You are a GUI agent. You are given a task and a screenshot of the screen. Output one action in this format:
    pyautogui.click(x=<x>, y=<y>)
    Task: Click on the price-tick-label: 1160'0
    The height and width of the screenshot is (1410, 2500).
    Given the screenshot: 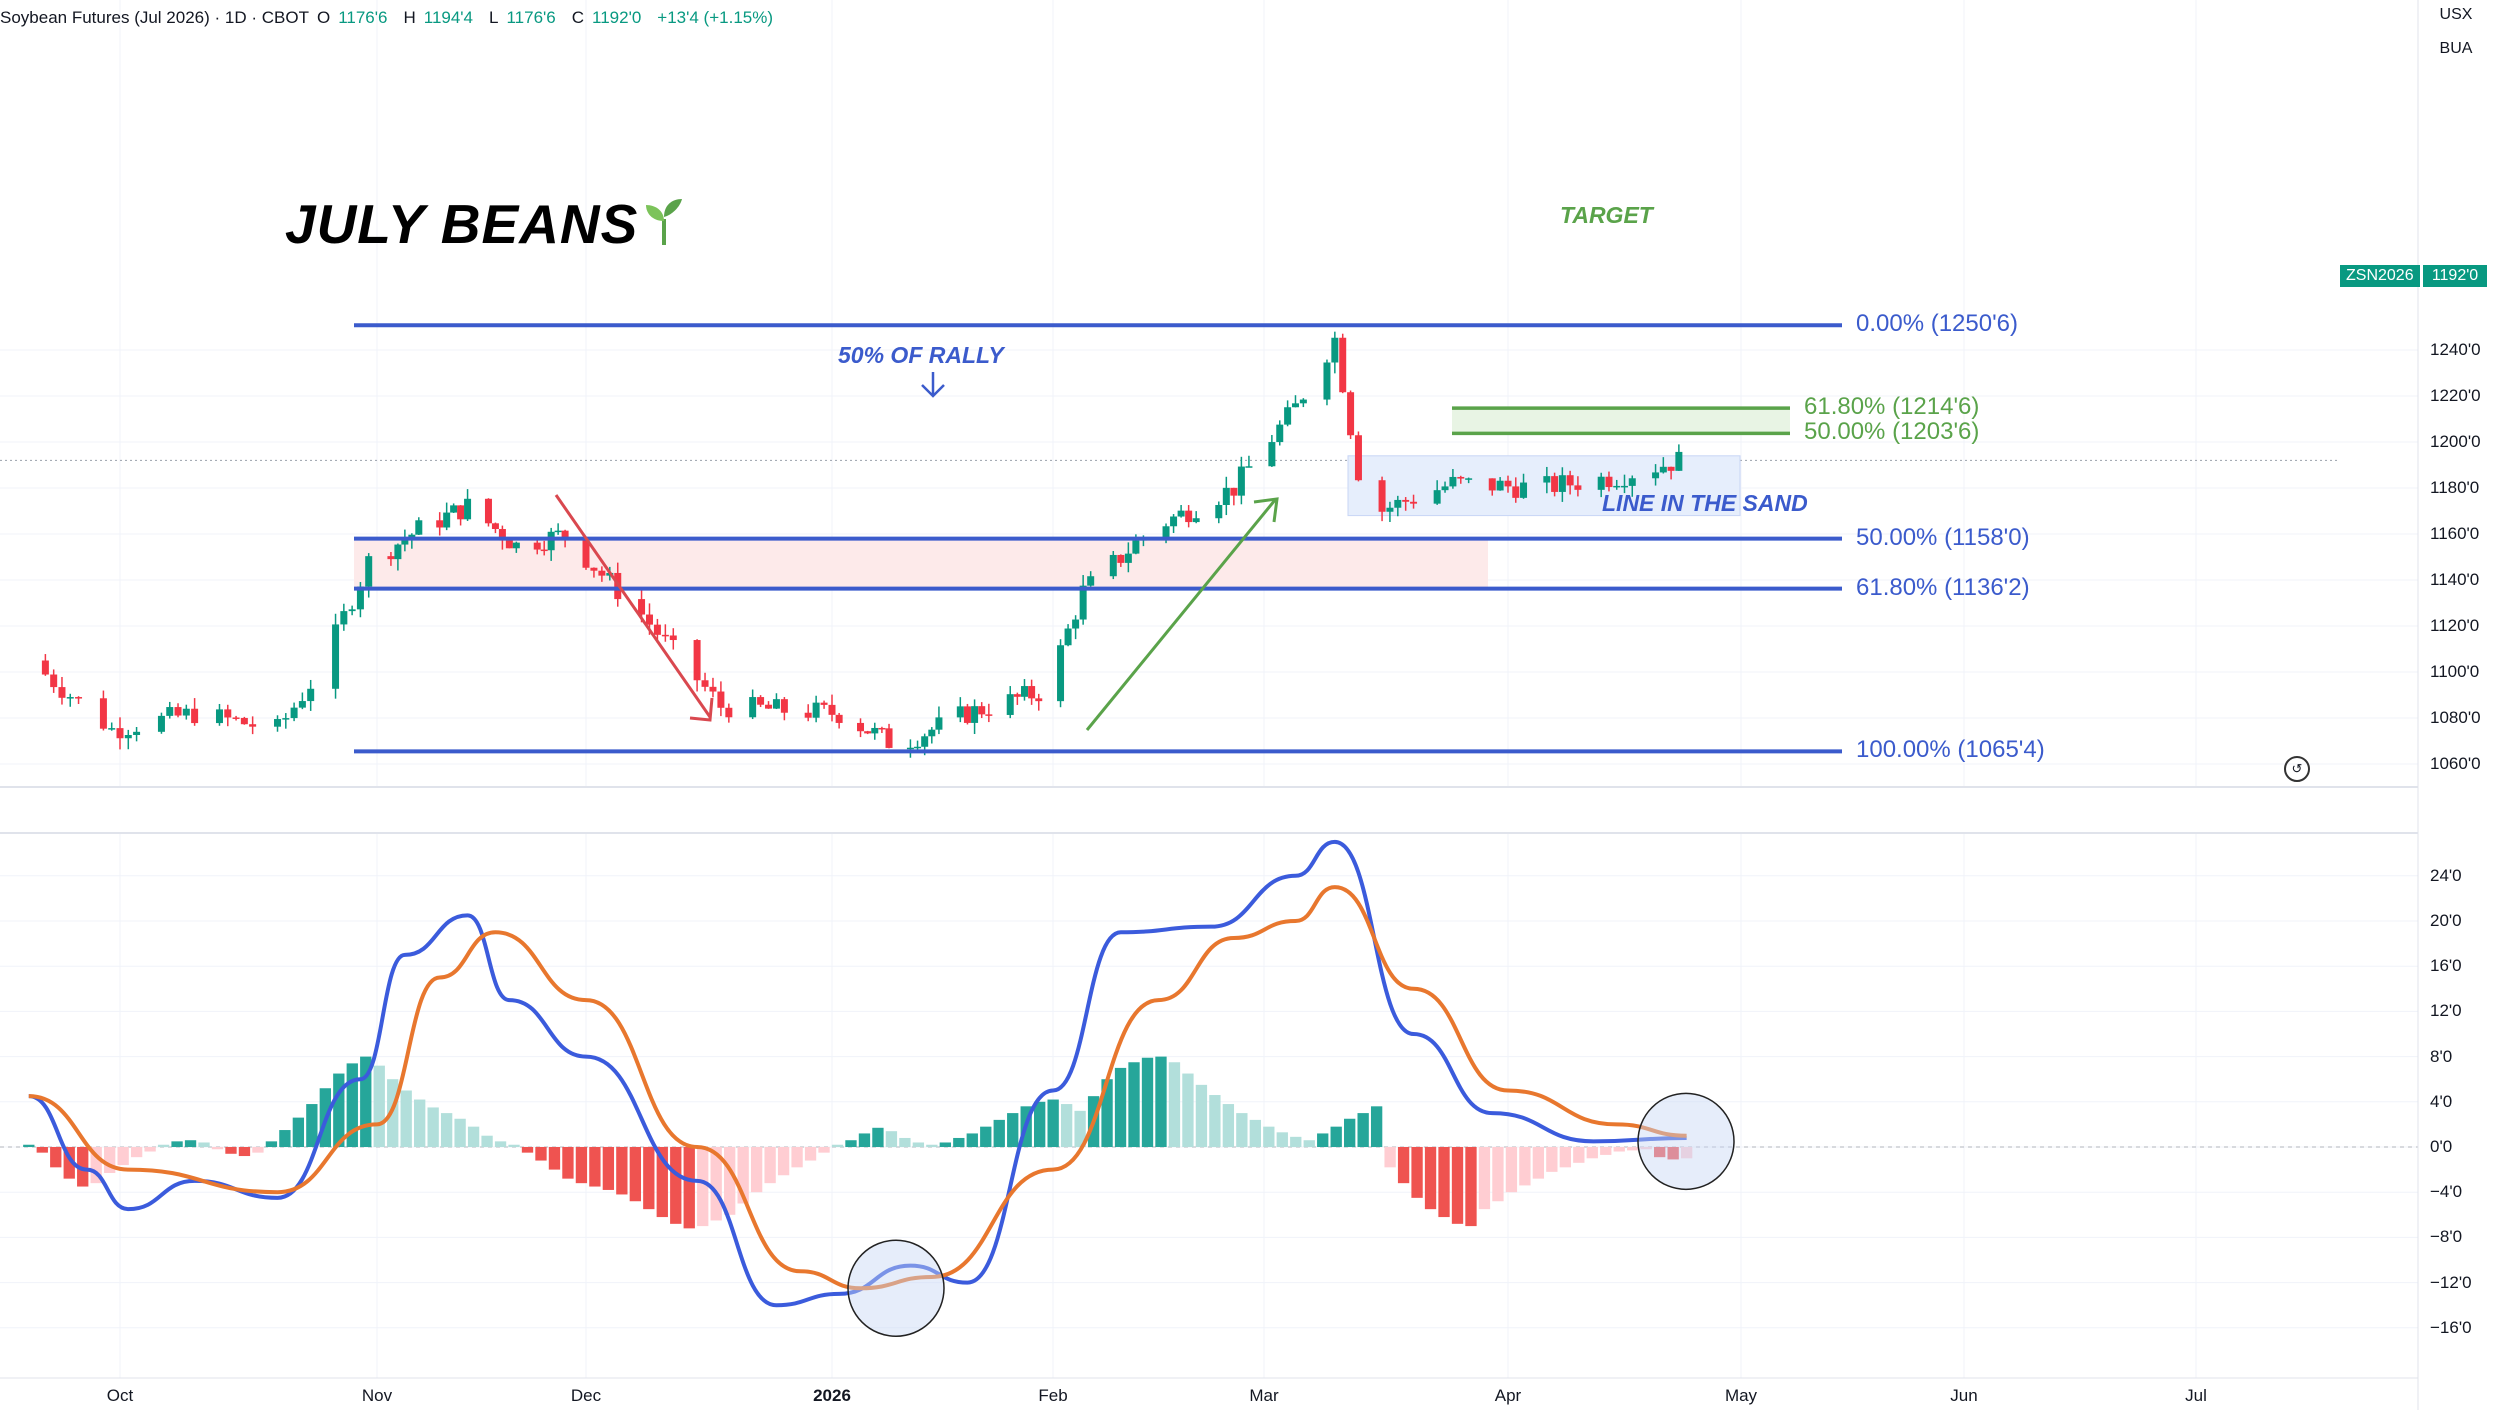 What is the action you would take?
    pyautogui.click(x=2455, y=533)
    